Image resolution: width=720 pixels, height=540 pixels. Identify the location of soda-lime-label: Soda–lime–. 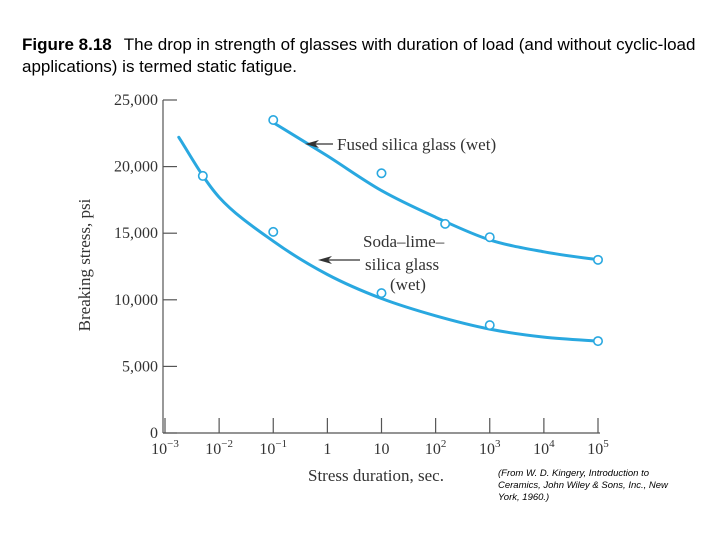
(404, 241).